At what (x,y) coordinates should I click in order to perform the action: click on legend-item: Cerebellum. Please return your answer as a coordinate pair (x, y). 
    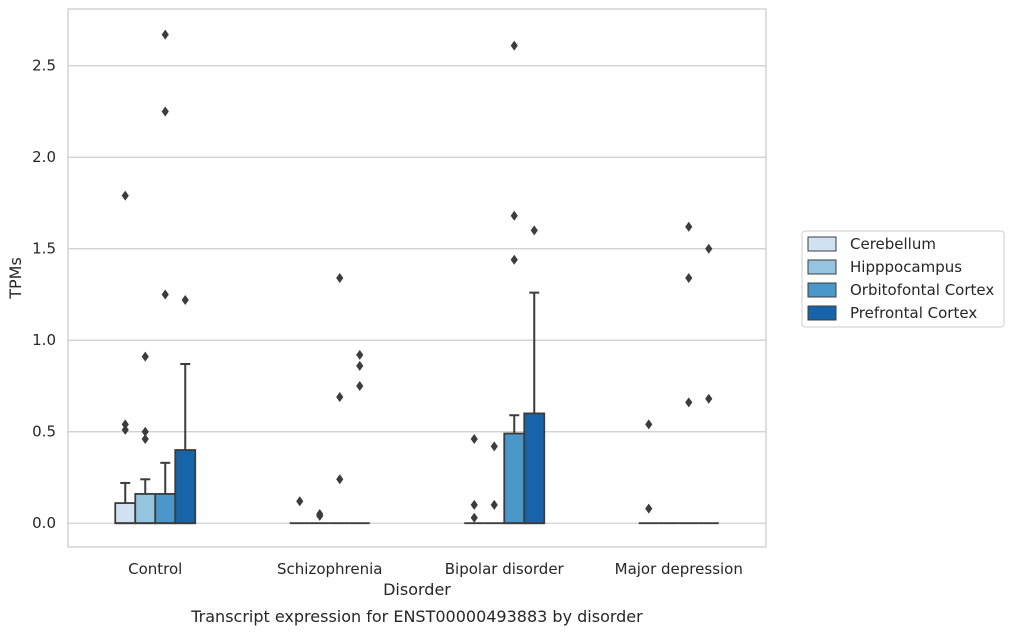
    Looking at the image, I should click on (871, 244).